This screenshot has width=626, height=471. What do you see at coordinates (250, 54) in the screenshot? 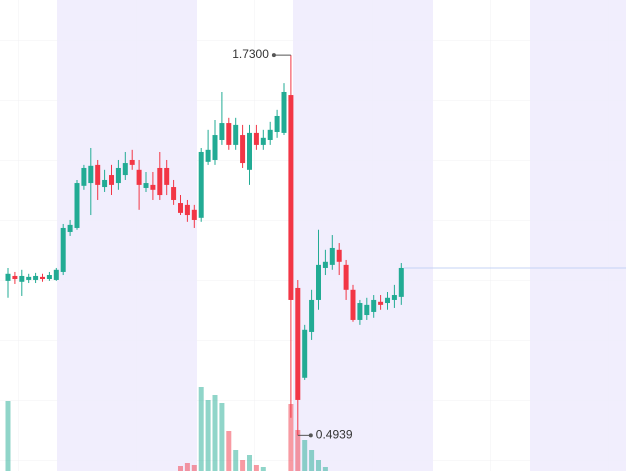
I see `annotation-label: 1.7300` at bounding box center [250, 54].